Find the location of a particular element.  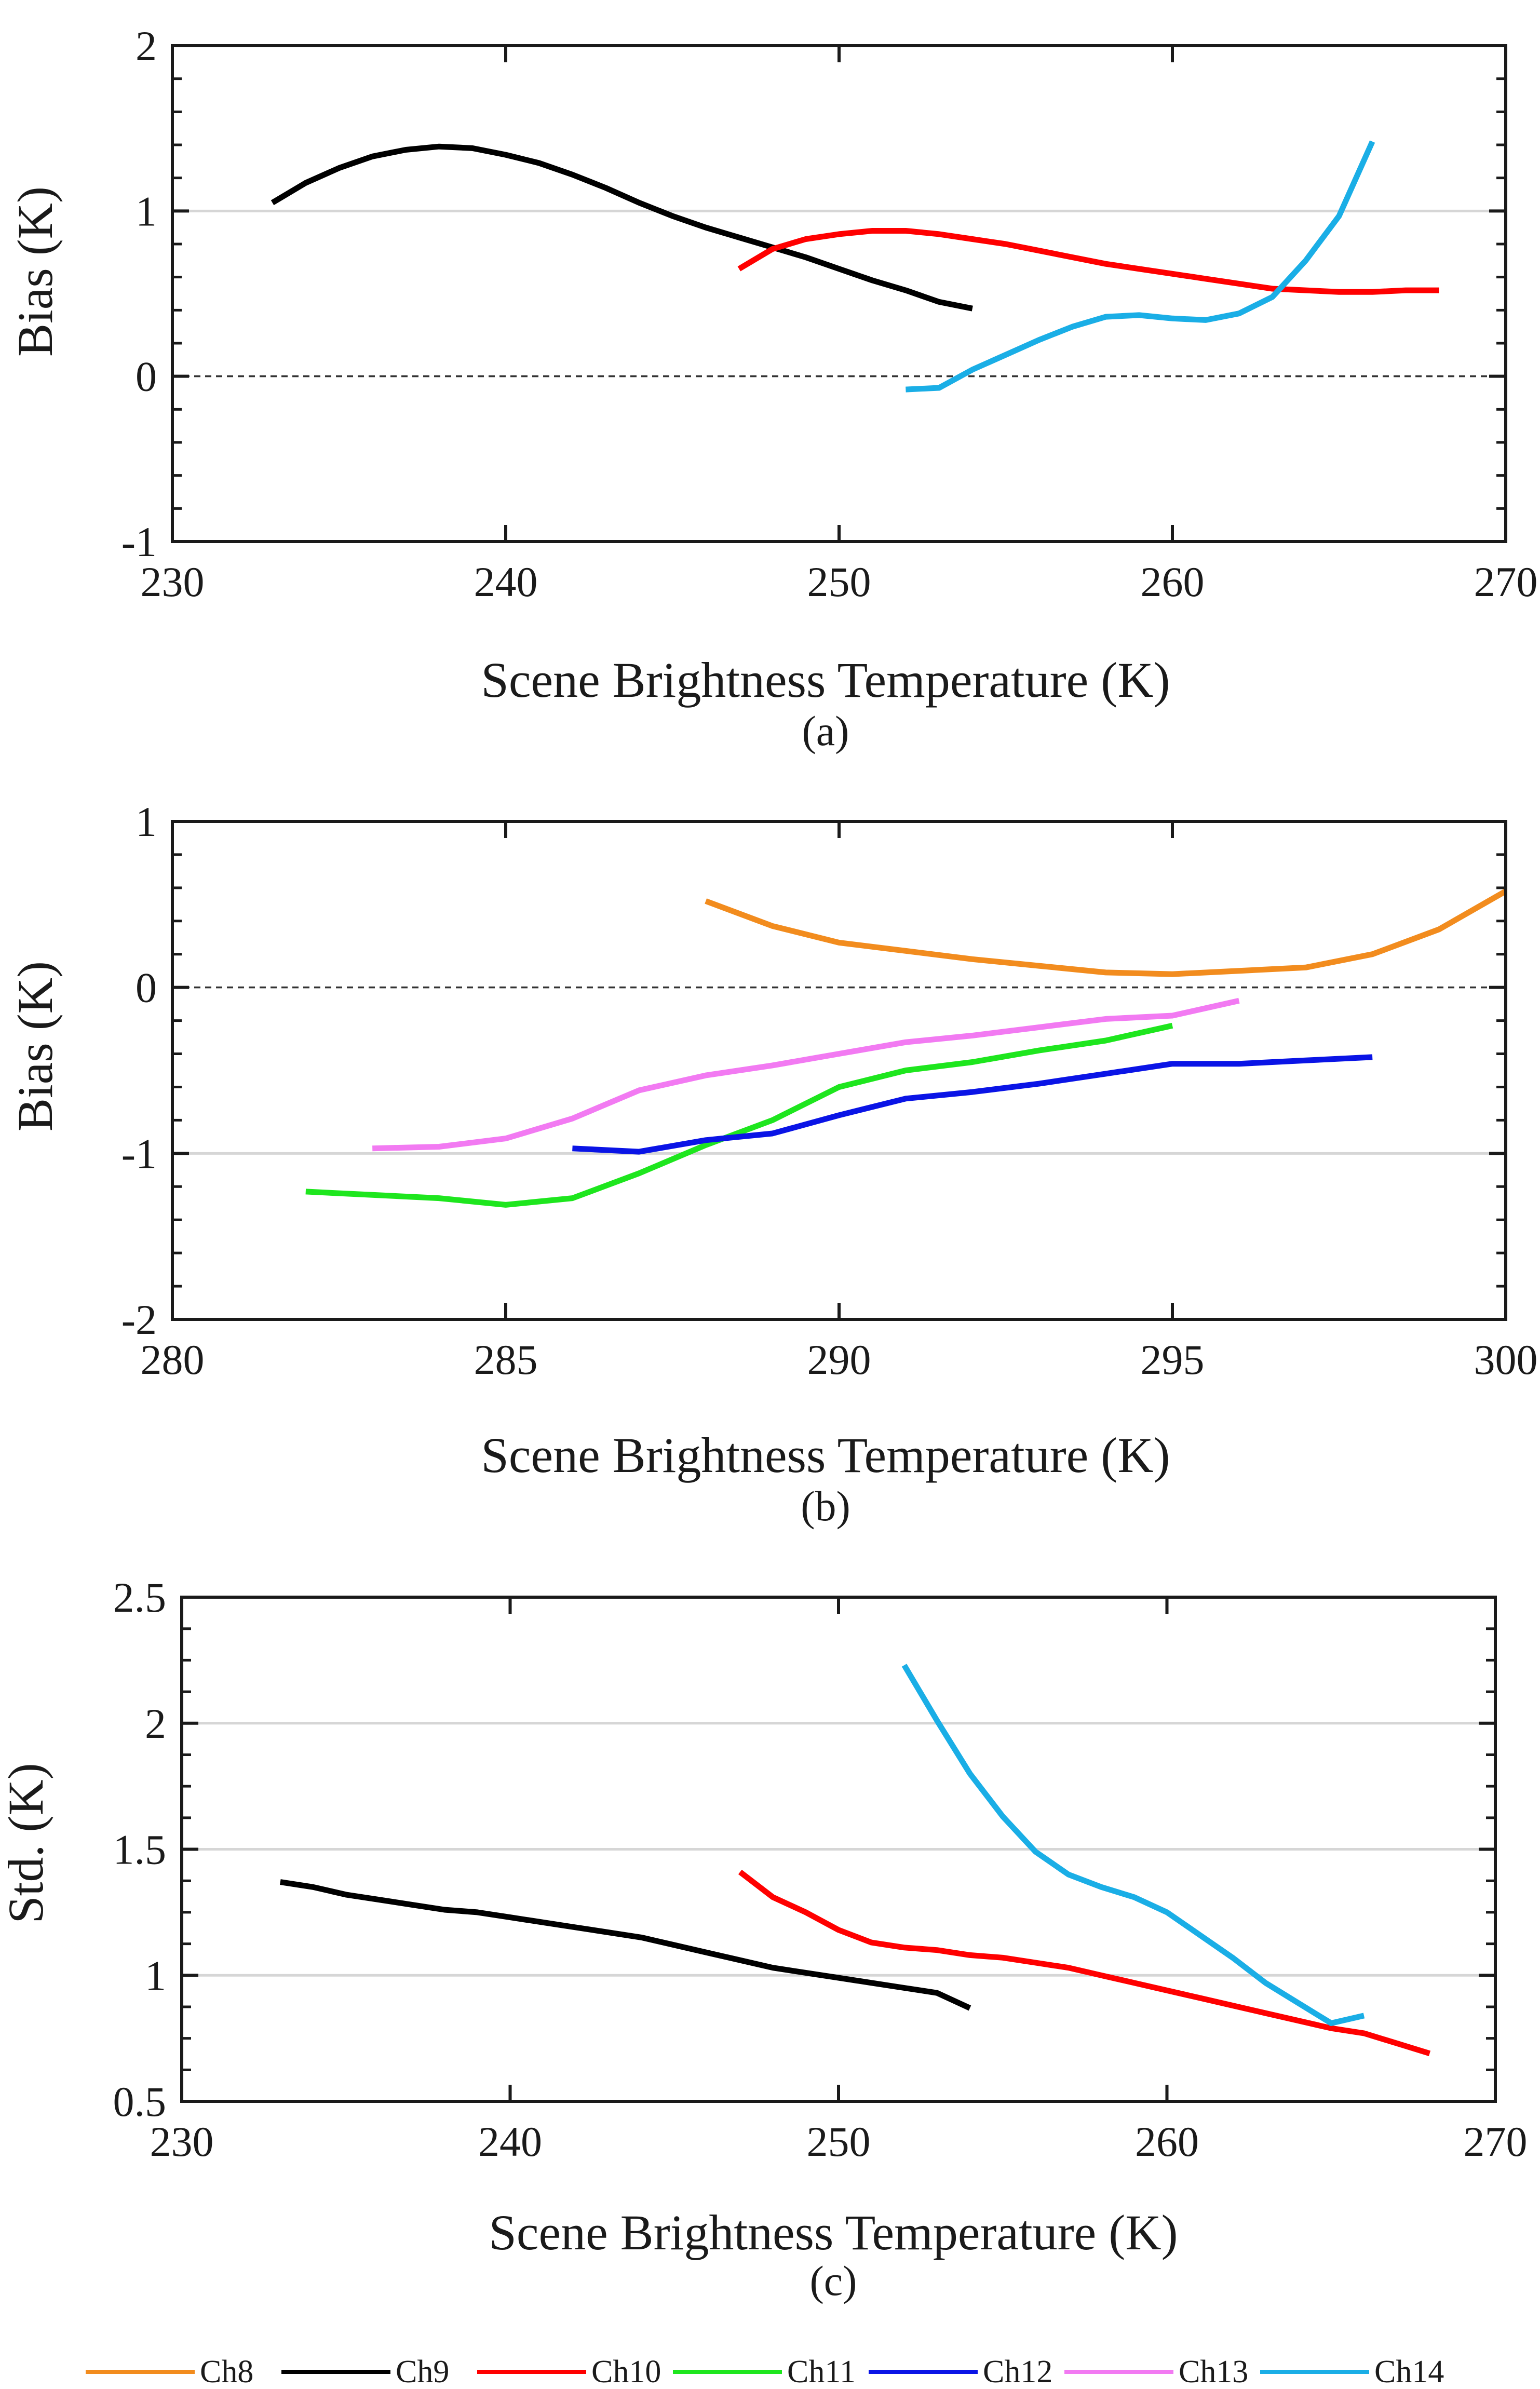

panel-a-xtick-label: 240 is located at coordinates (506, 581).